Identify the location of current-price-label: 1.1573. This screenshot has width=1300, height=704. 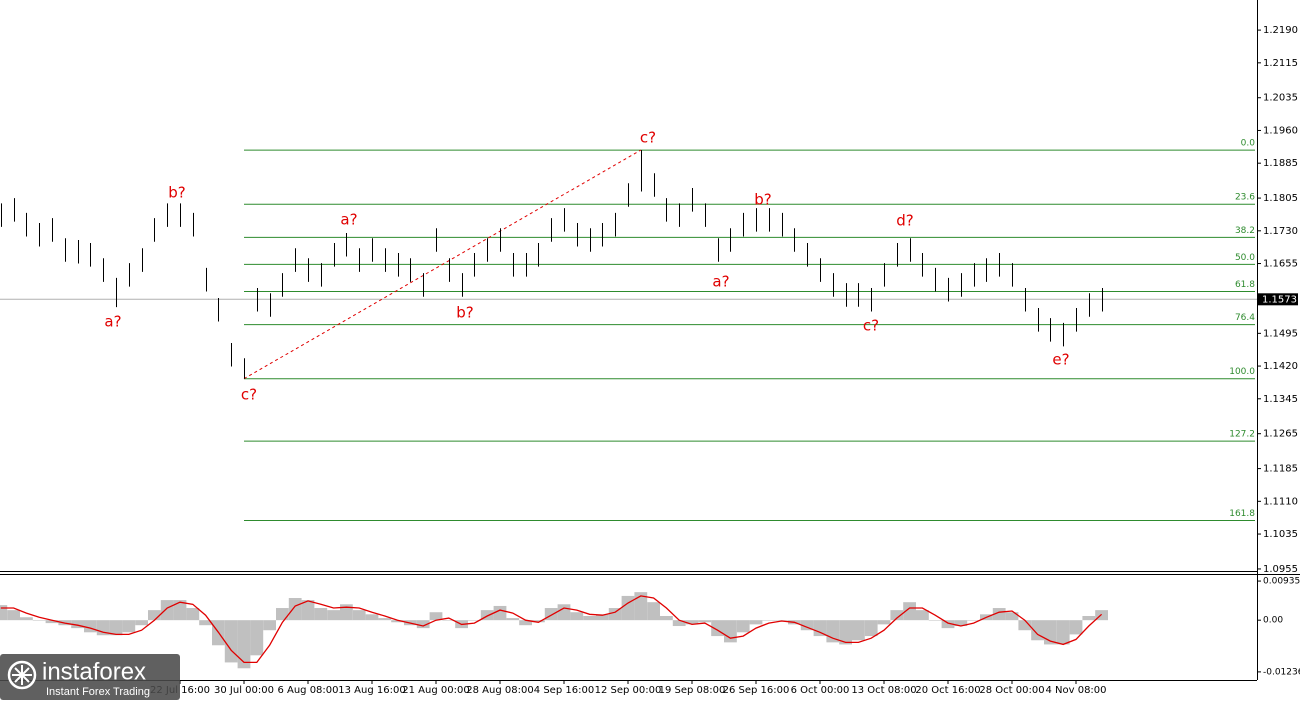
(1279, 299).